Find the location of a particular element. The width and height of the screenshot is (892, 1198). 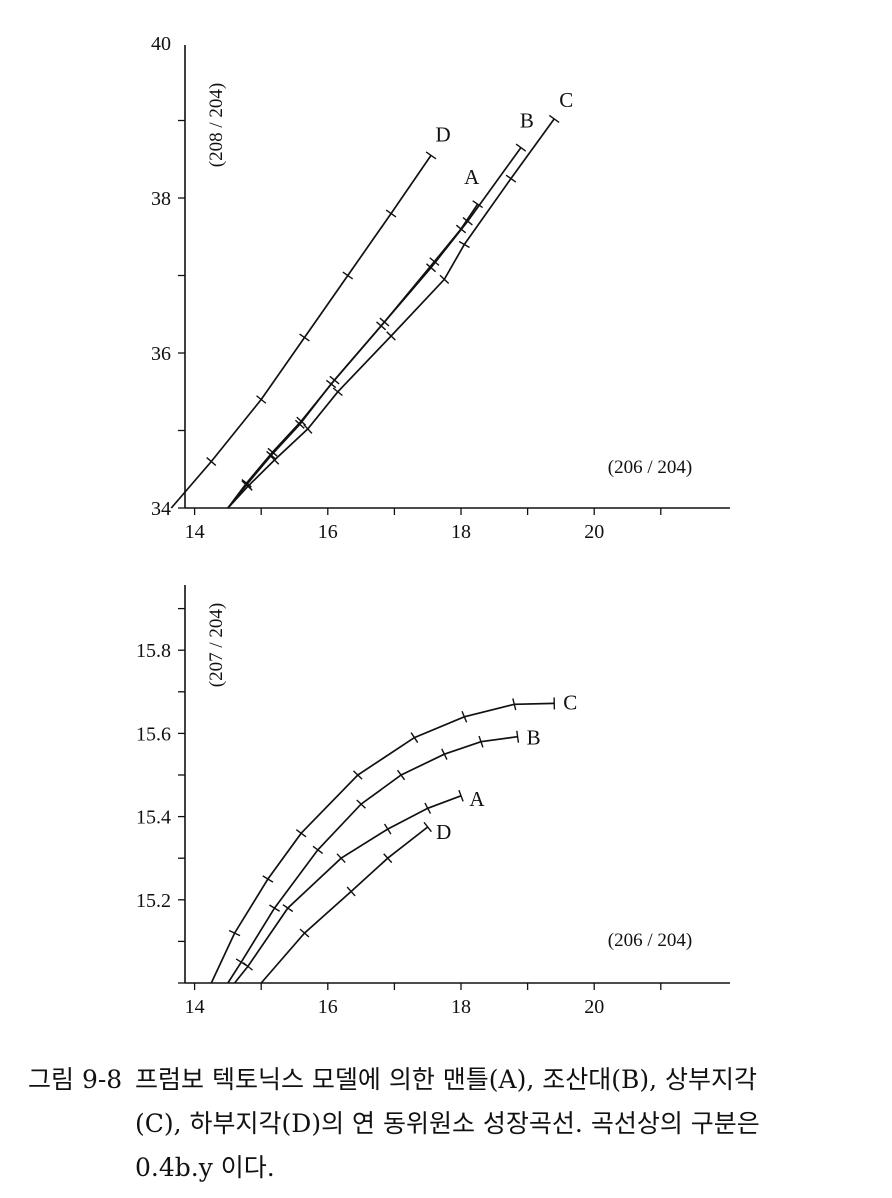

y-tick-label: 36 is located at coordinates (161, 354).